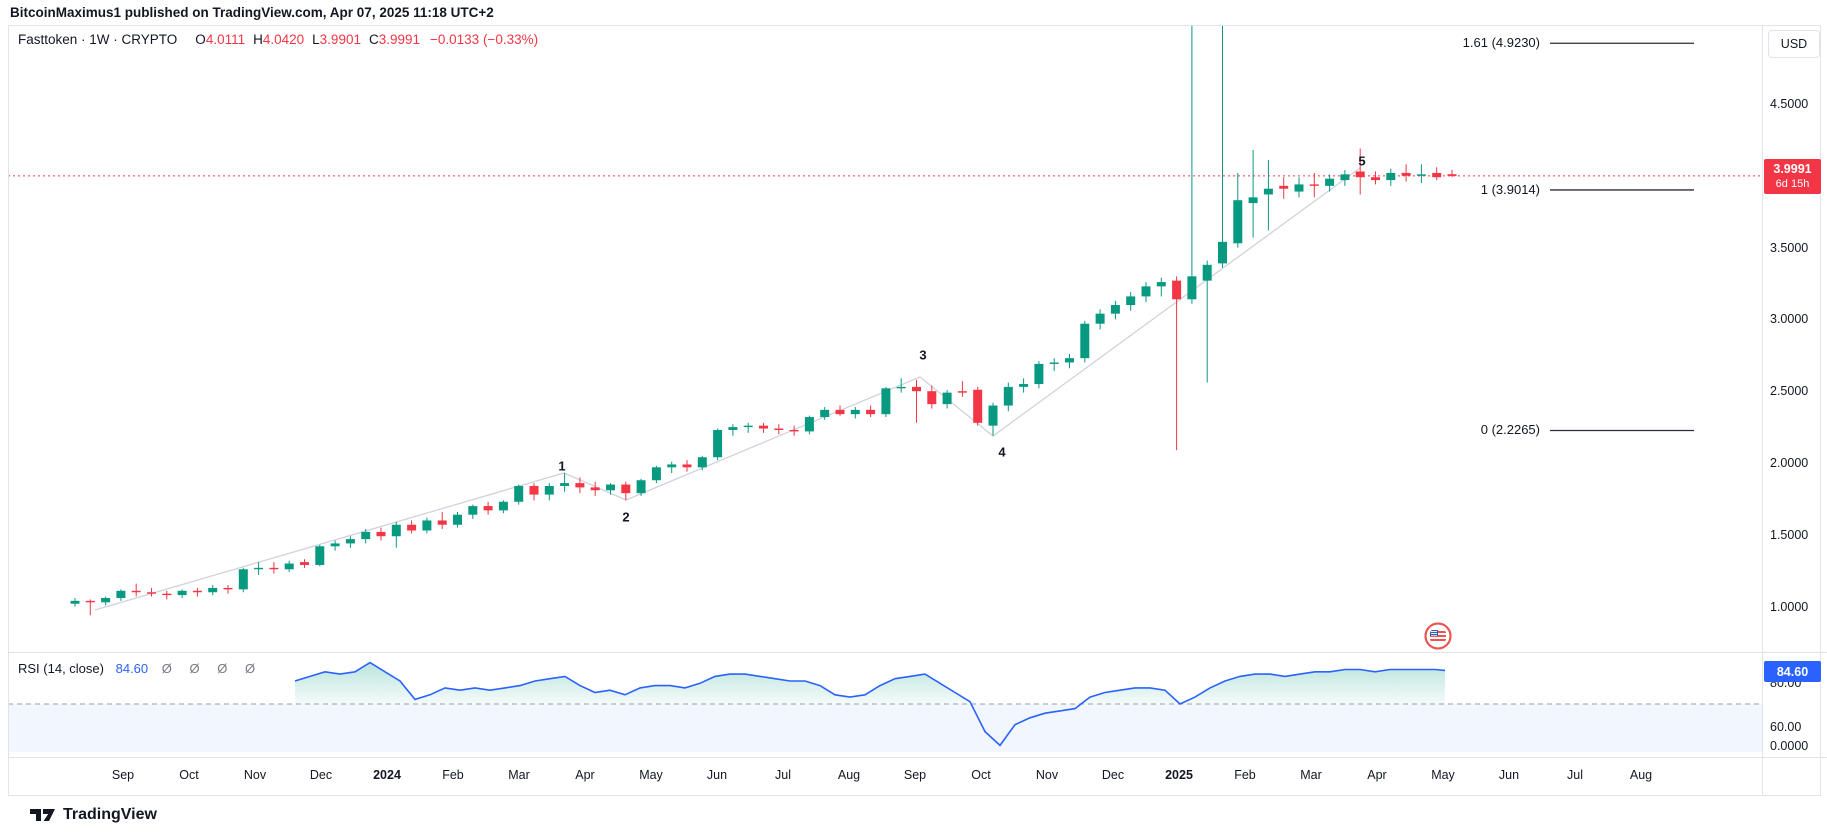 The height and width of the screenshot is (836, 1827). Describe the element at coordinates (1002, 452) in the screenshot. I see `wave-label-4: 4` at that location.